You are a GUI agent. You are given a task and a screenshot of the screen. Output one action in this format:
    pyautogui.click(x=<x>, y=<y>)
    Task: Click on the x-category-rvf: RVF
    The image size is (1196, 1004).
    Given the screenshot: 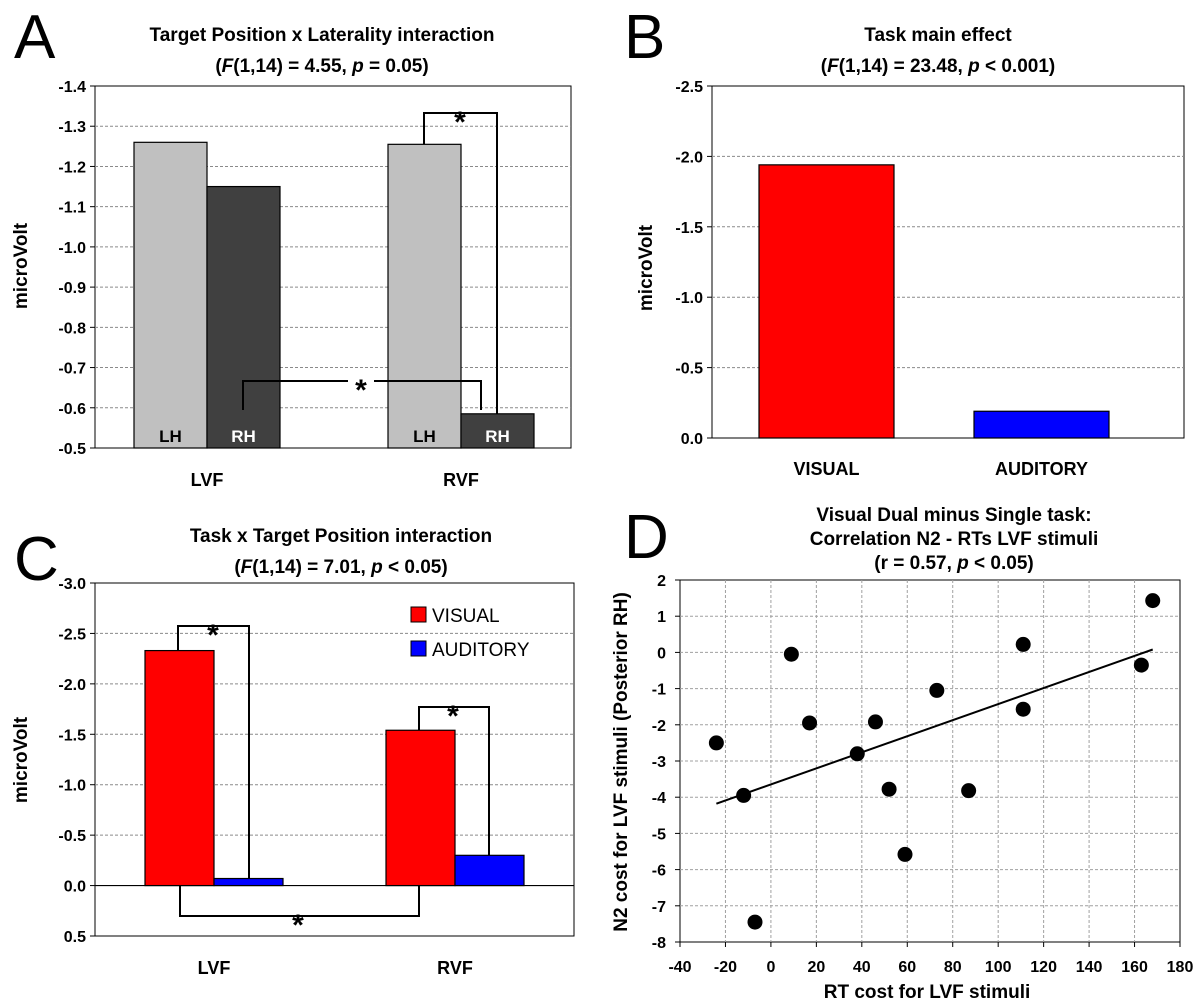 What is the action you would take?
    pyautogui.click(x=461, y=480)
    